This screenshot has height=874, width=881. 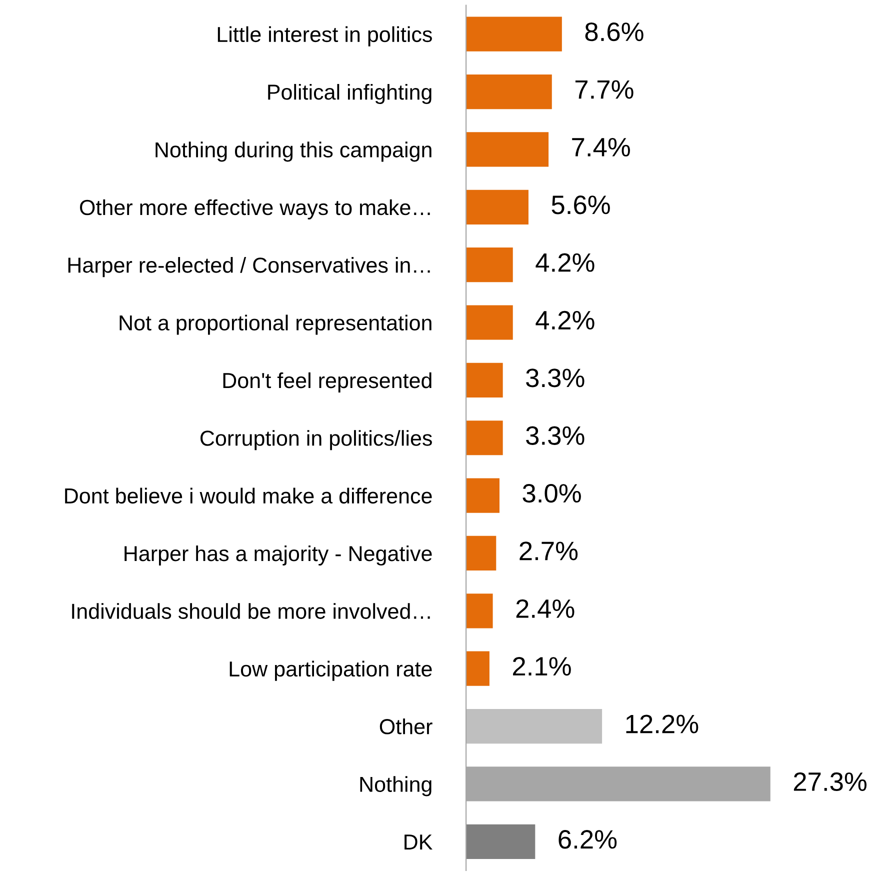 I want to click on data-label: 3.0%, so click(x=551, y=493).